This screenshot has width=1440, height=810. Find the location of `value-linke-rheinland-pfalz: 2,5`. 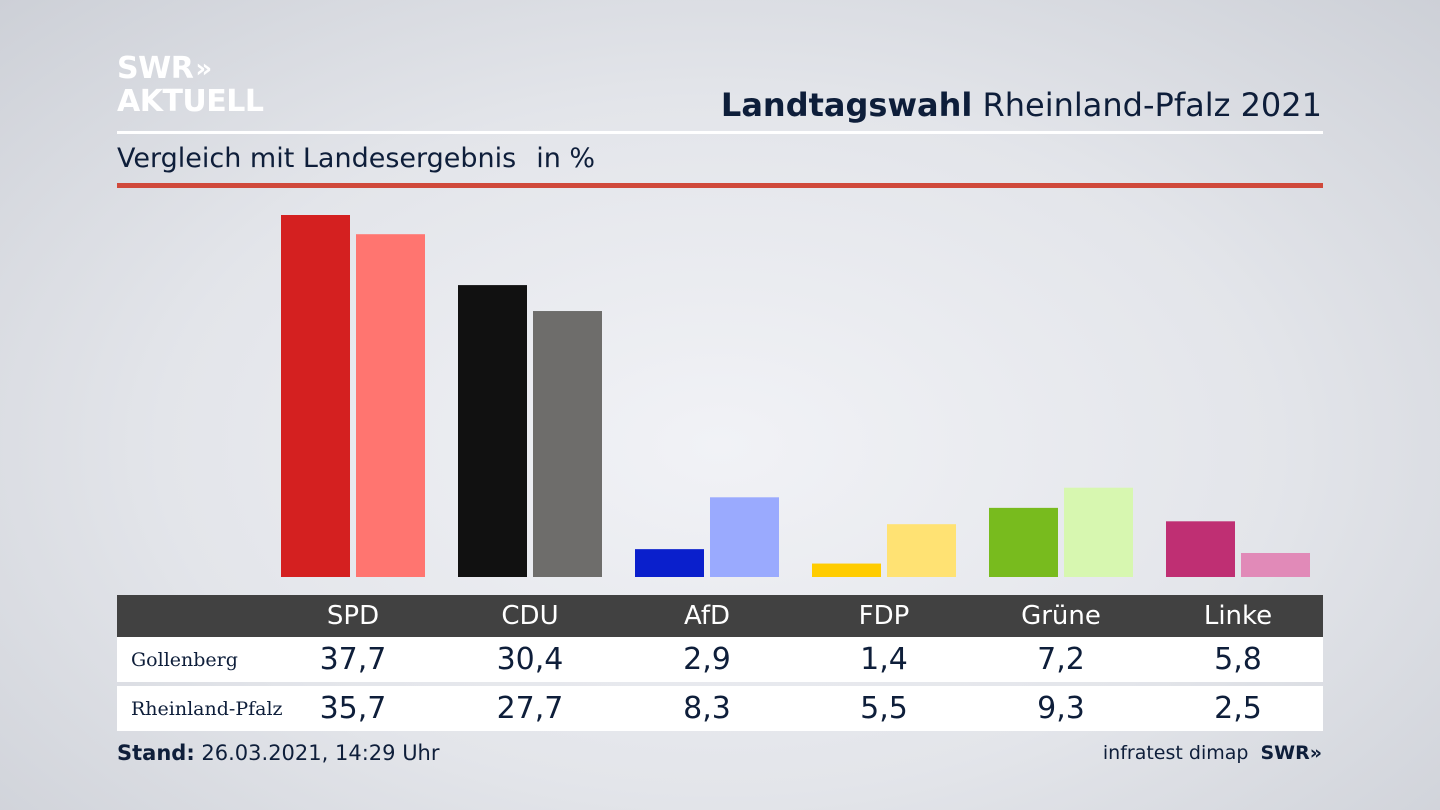

value-linke-rheinland-pfalz: 2,5 is located at coordinates (1238, 708).